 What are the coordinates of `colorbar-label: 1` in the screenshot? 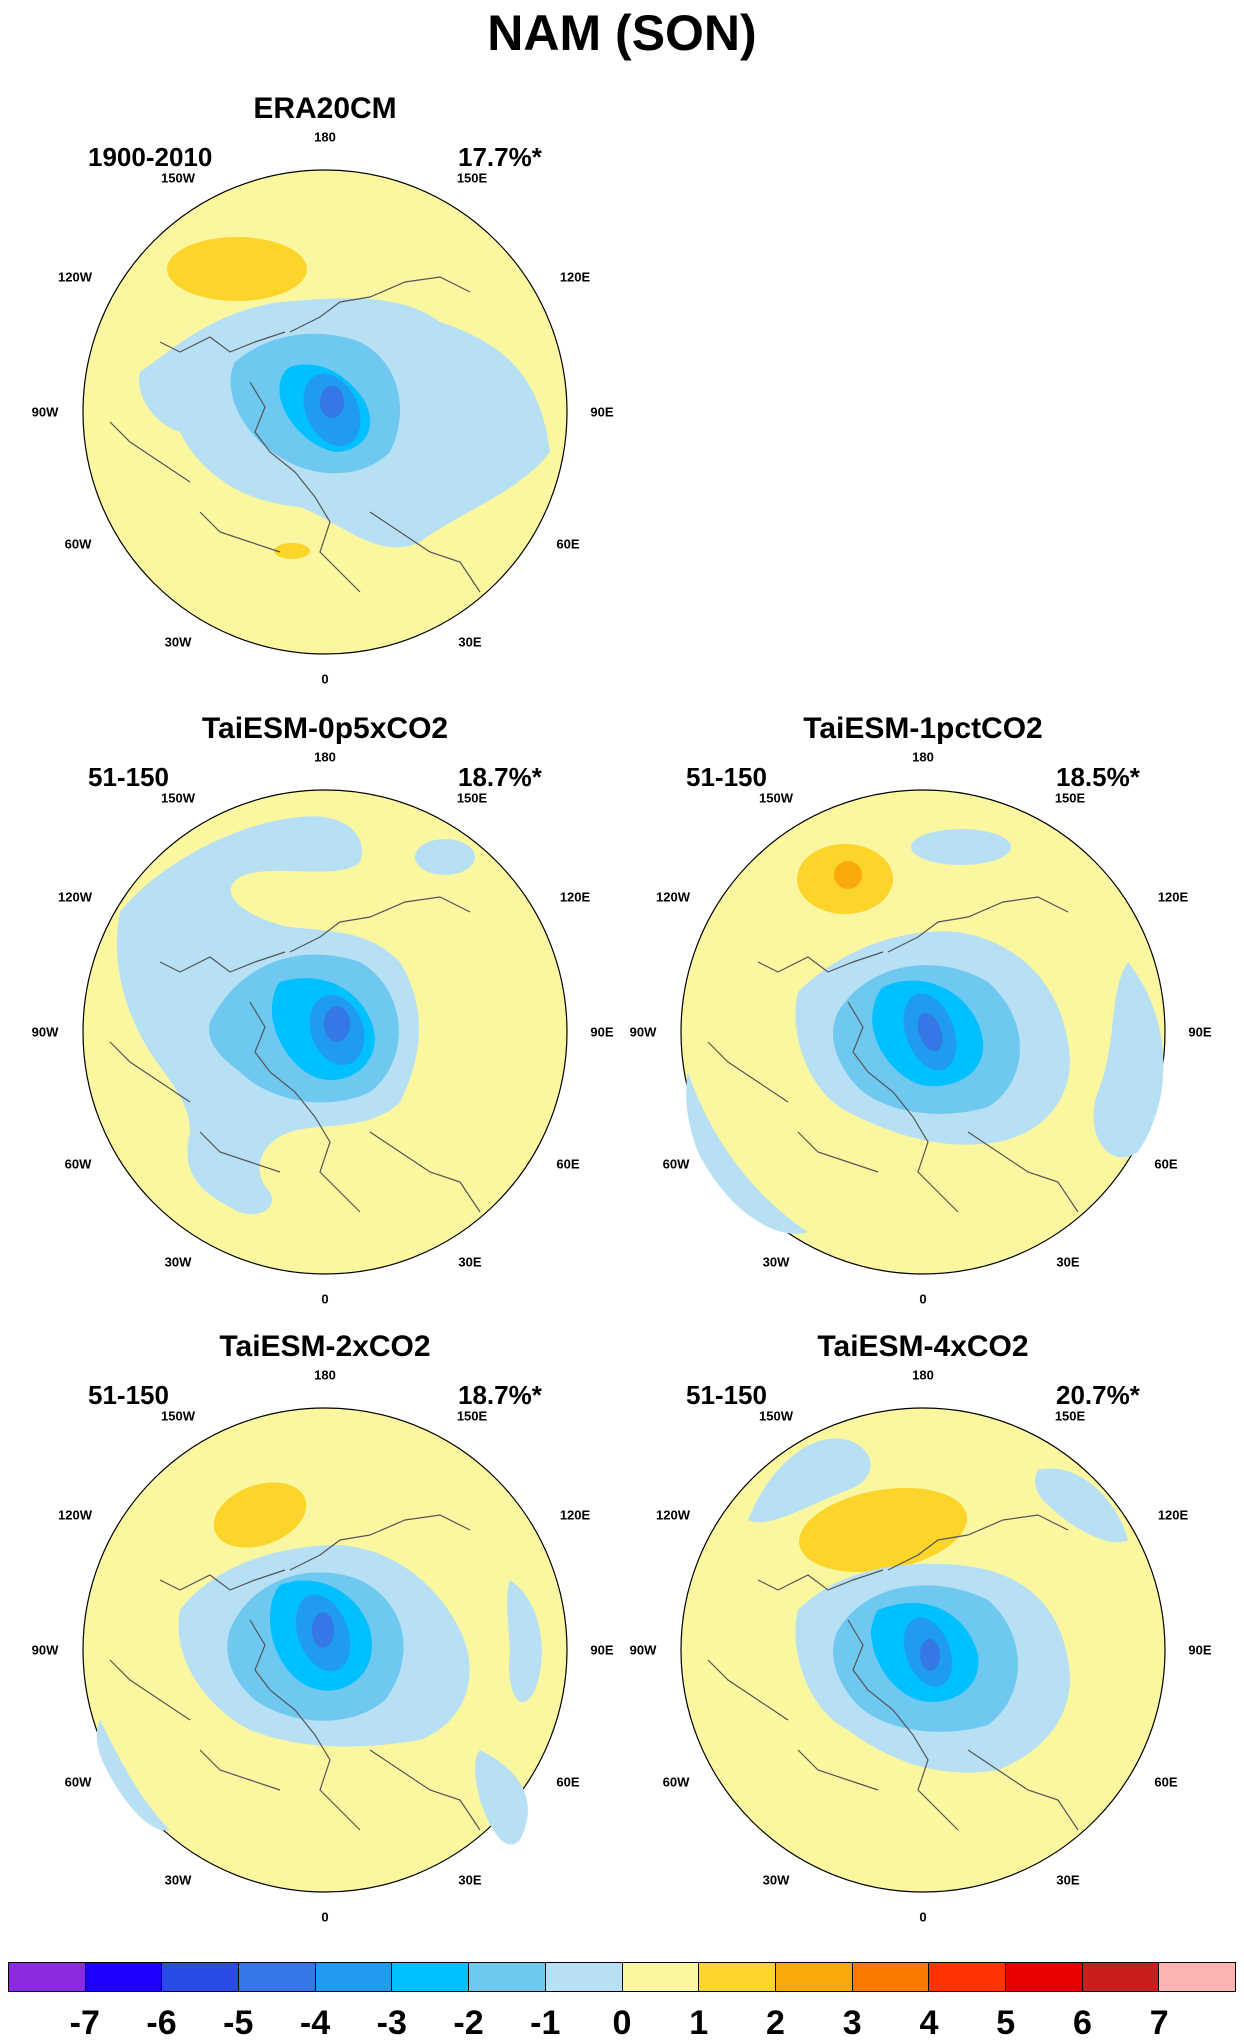 It's located at (699, 2023).